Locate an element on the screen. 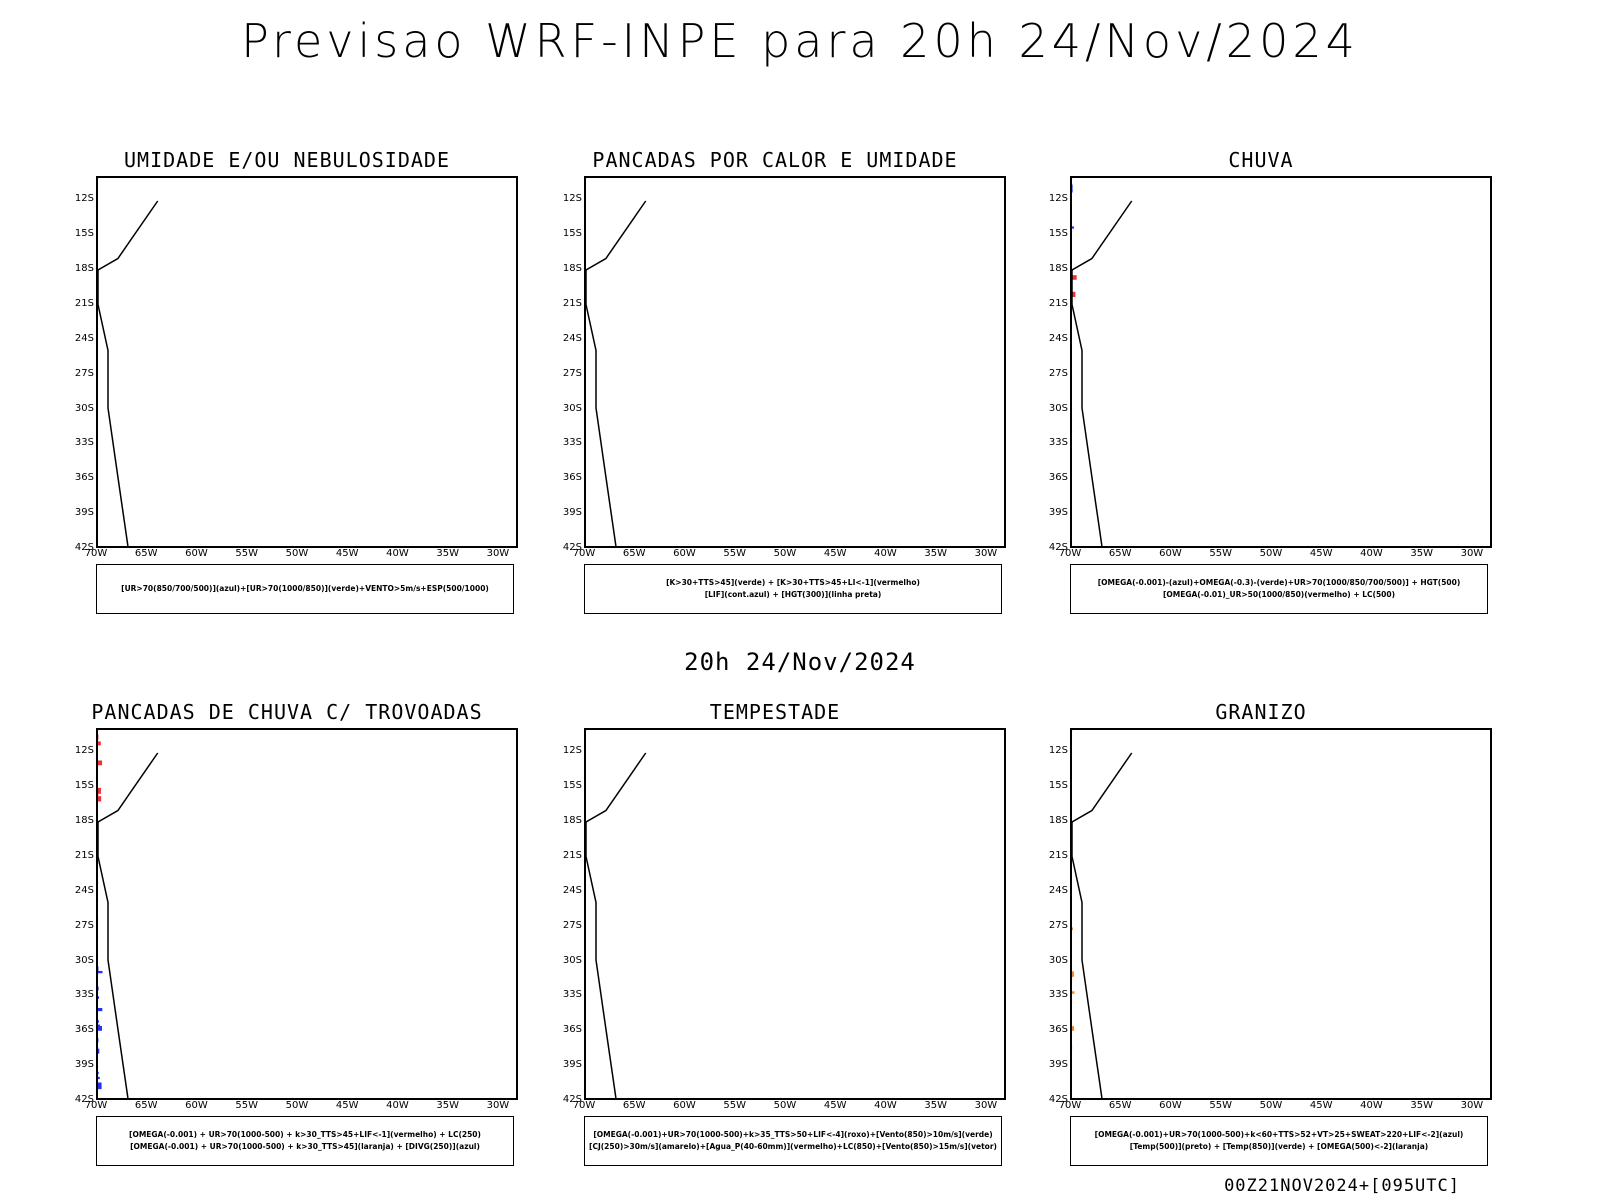 Image resolution: width=1600 pixels, height=1200 pixels. map-plot-area: 582576576570564558576570573582570 is located at coordinates (1281, 362).